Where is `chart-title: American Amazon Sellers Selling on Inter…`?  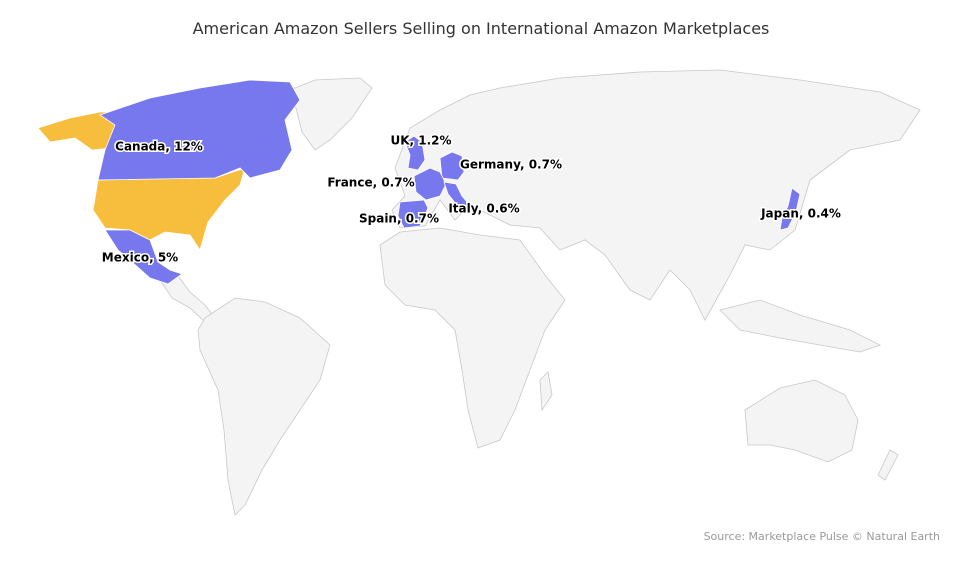
chart-title: American Amazon Sellers Selling on Inter… is located at coordinates (481, 28).